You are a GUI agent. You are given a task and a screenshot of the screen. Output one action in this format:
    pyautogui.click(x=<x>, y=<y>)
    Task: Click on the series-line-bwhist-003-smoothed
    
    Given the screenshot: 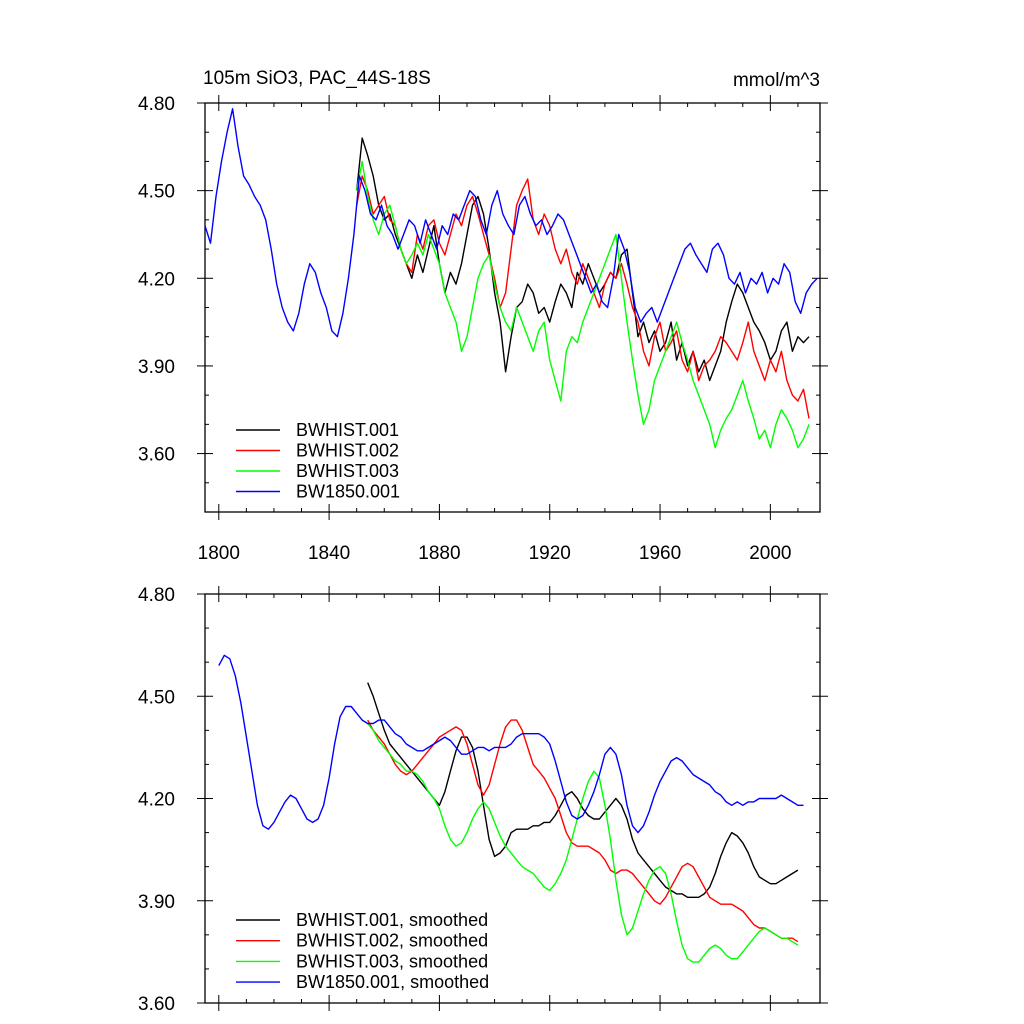 What is the action you would take?
    pyautogui.click(x=583, y=843)
    